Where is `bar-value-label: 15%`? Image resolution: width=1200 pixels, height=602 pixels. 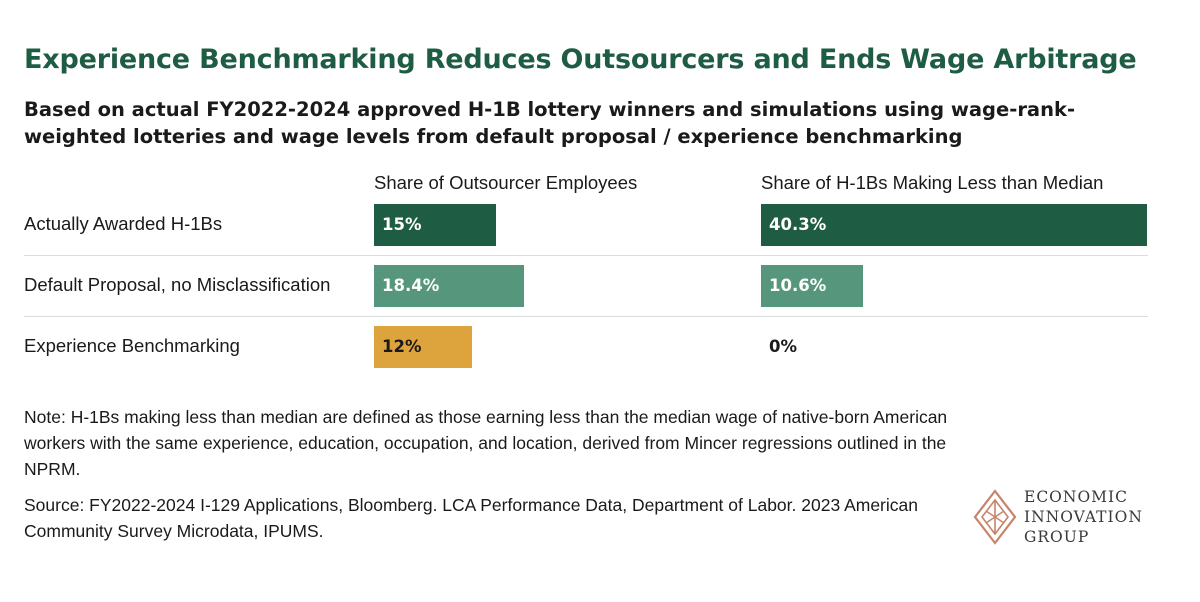
bar-value-label: 15% is located at coordinates (402, 224).